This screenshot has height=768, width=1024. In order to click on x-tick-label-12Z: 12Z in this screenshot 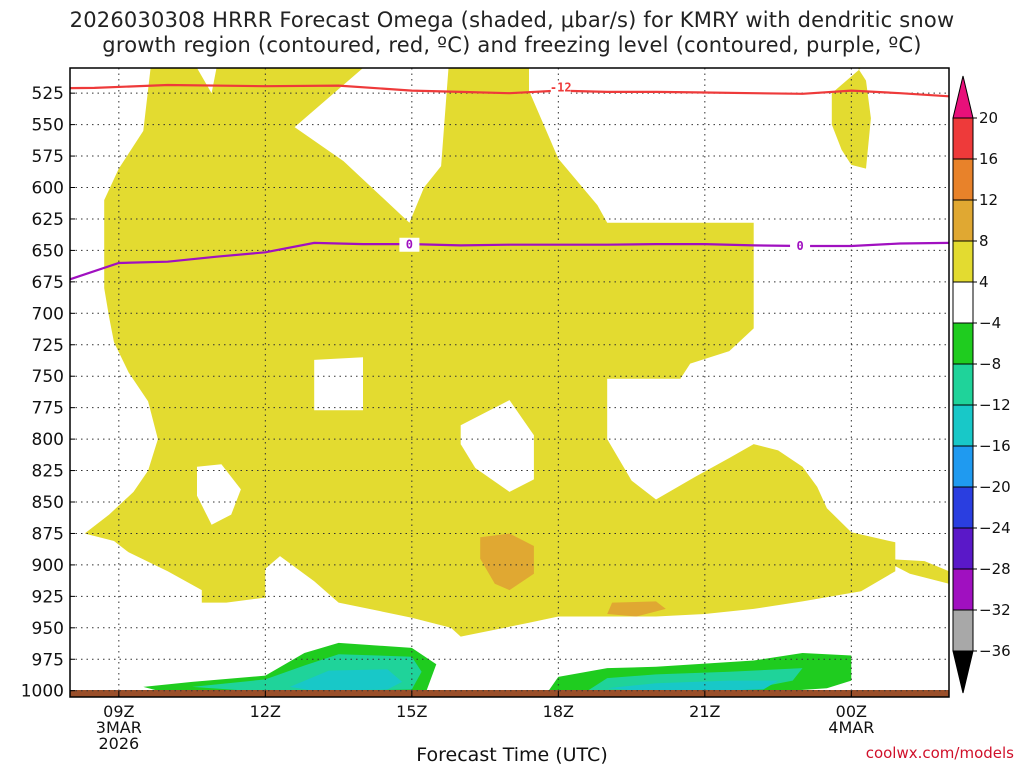, I will do `click(265, 711)`.